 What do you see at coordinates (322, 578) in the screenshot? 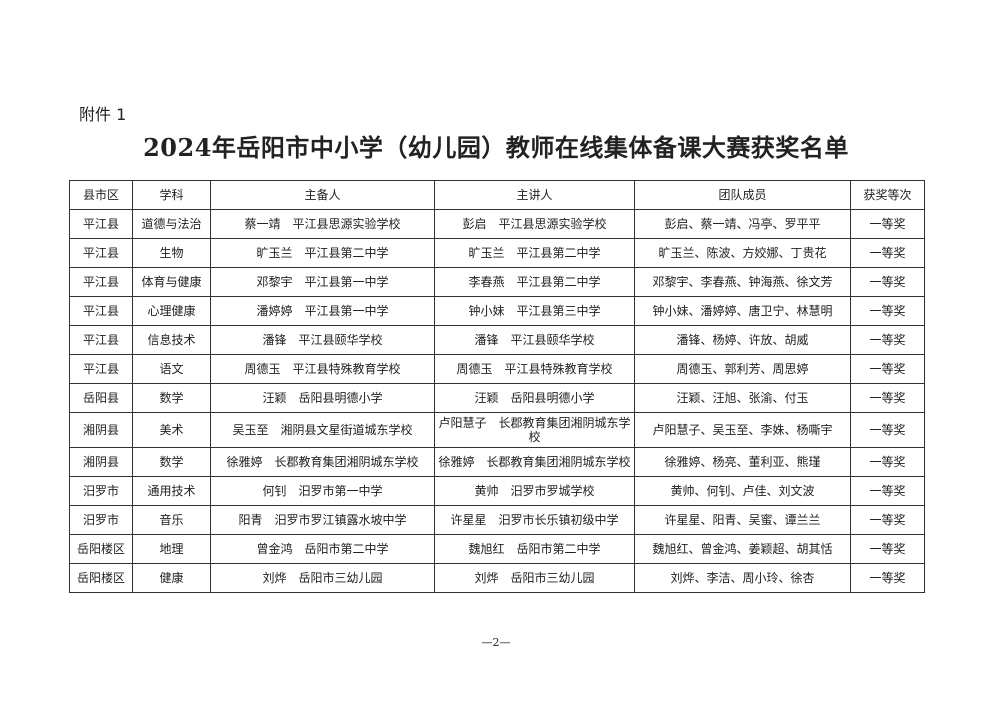
I see `cell-lead-preparer: 刘烨 岳阳市三幼儿园` at bounding box center [322, 578].